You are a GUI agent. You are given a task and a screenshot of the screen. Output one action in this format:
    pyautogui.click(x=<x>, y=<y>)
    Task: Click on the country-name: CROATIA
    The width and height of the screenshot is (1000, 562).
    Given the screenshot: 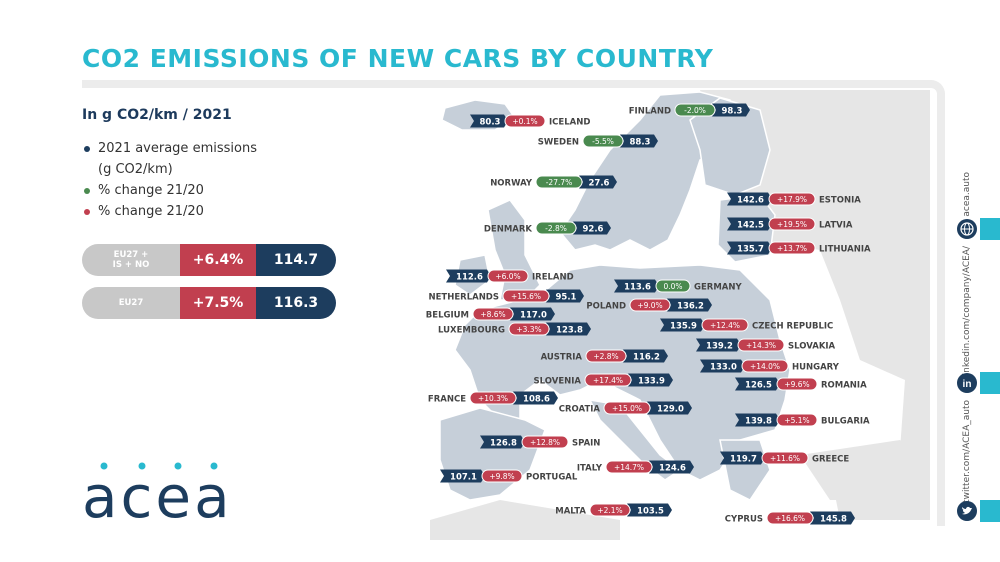 What is the action you would take?
    pyautogui.click(x=580, y=410)
    